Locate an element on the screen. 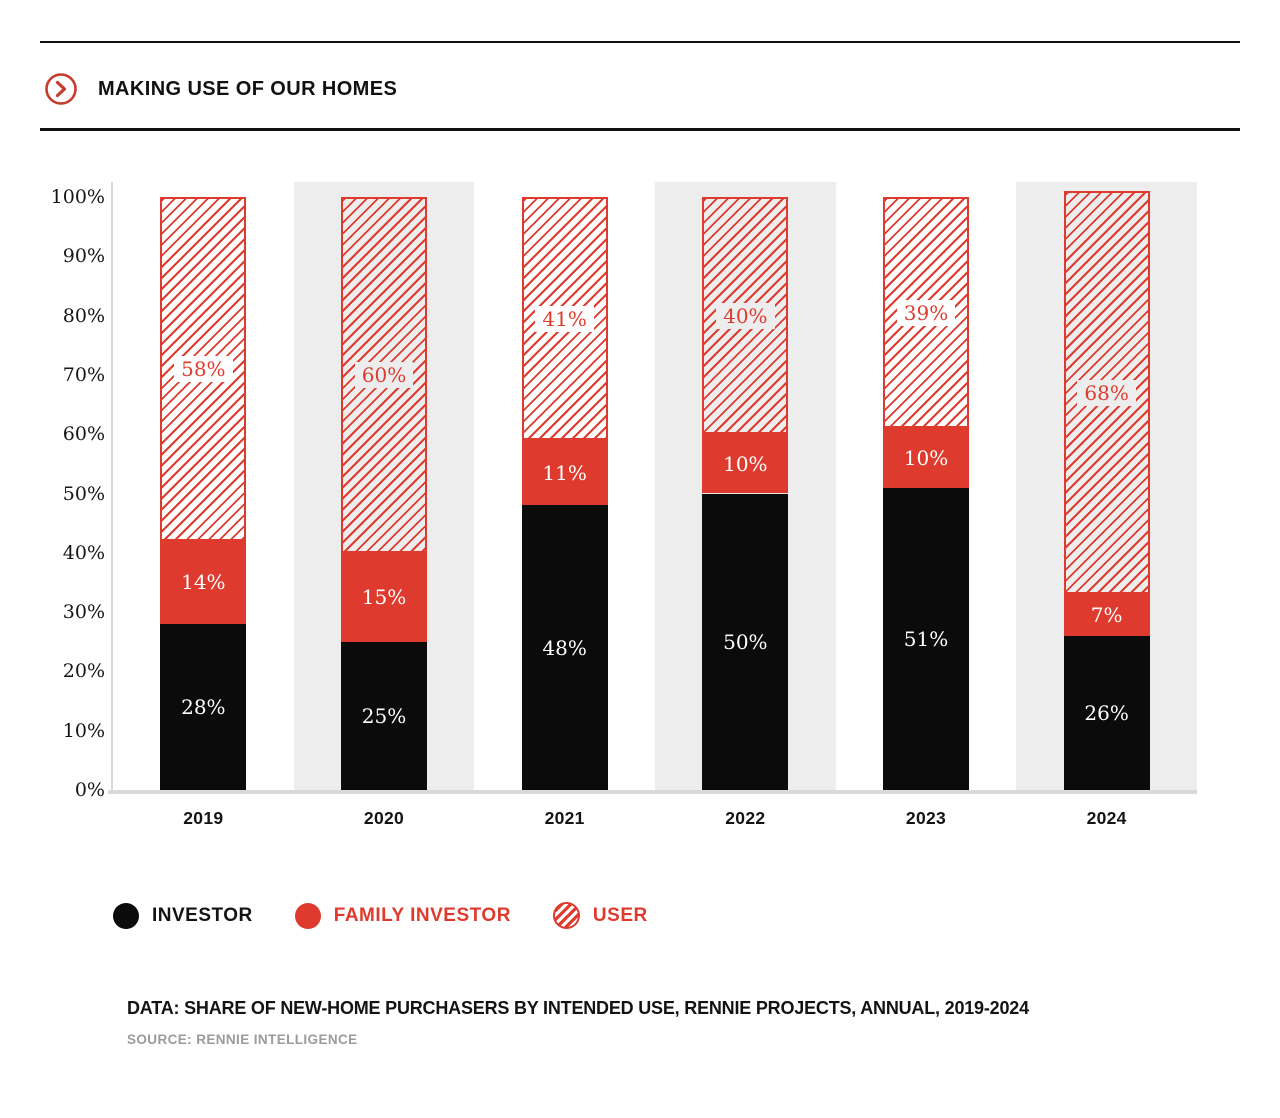 The height and width of the screenshot is (1118, 1280). bar-segment-investor: 26% is located at coordinates (1106, 712).